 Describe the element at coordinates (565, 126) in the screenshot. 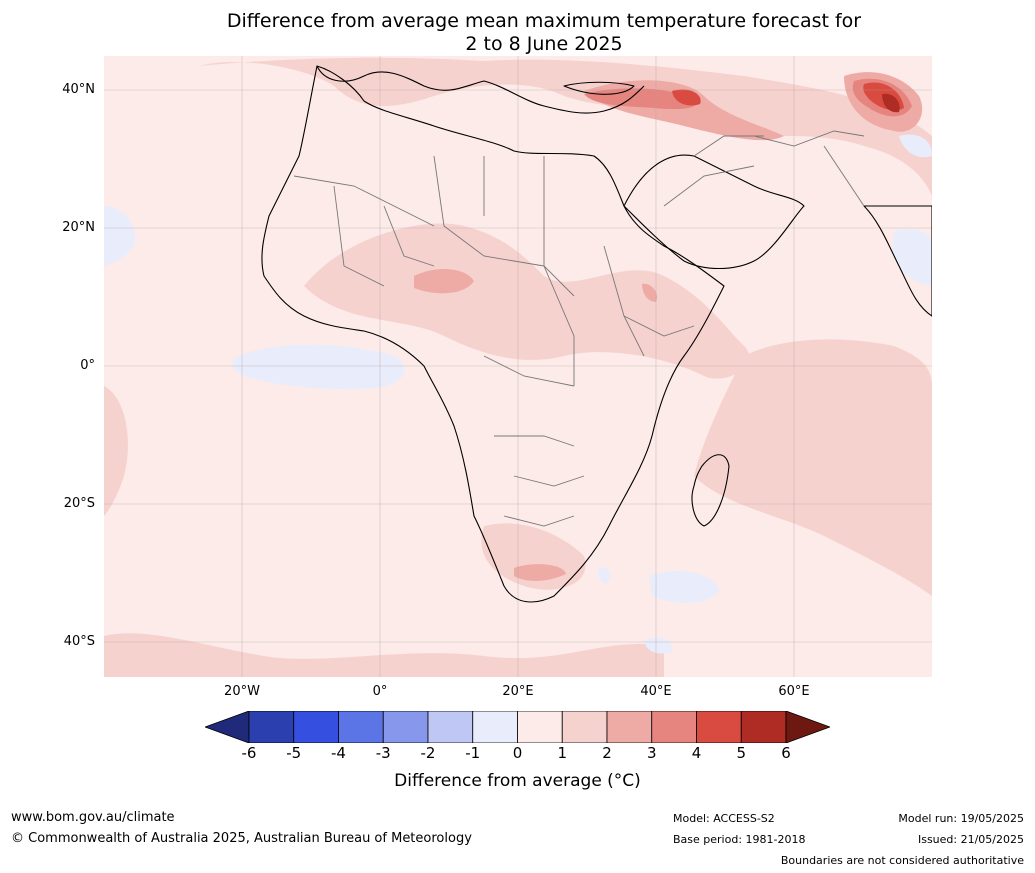

I see `north-warm-band` at that location.